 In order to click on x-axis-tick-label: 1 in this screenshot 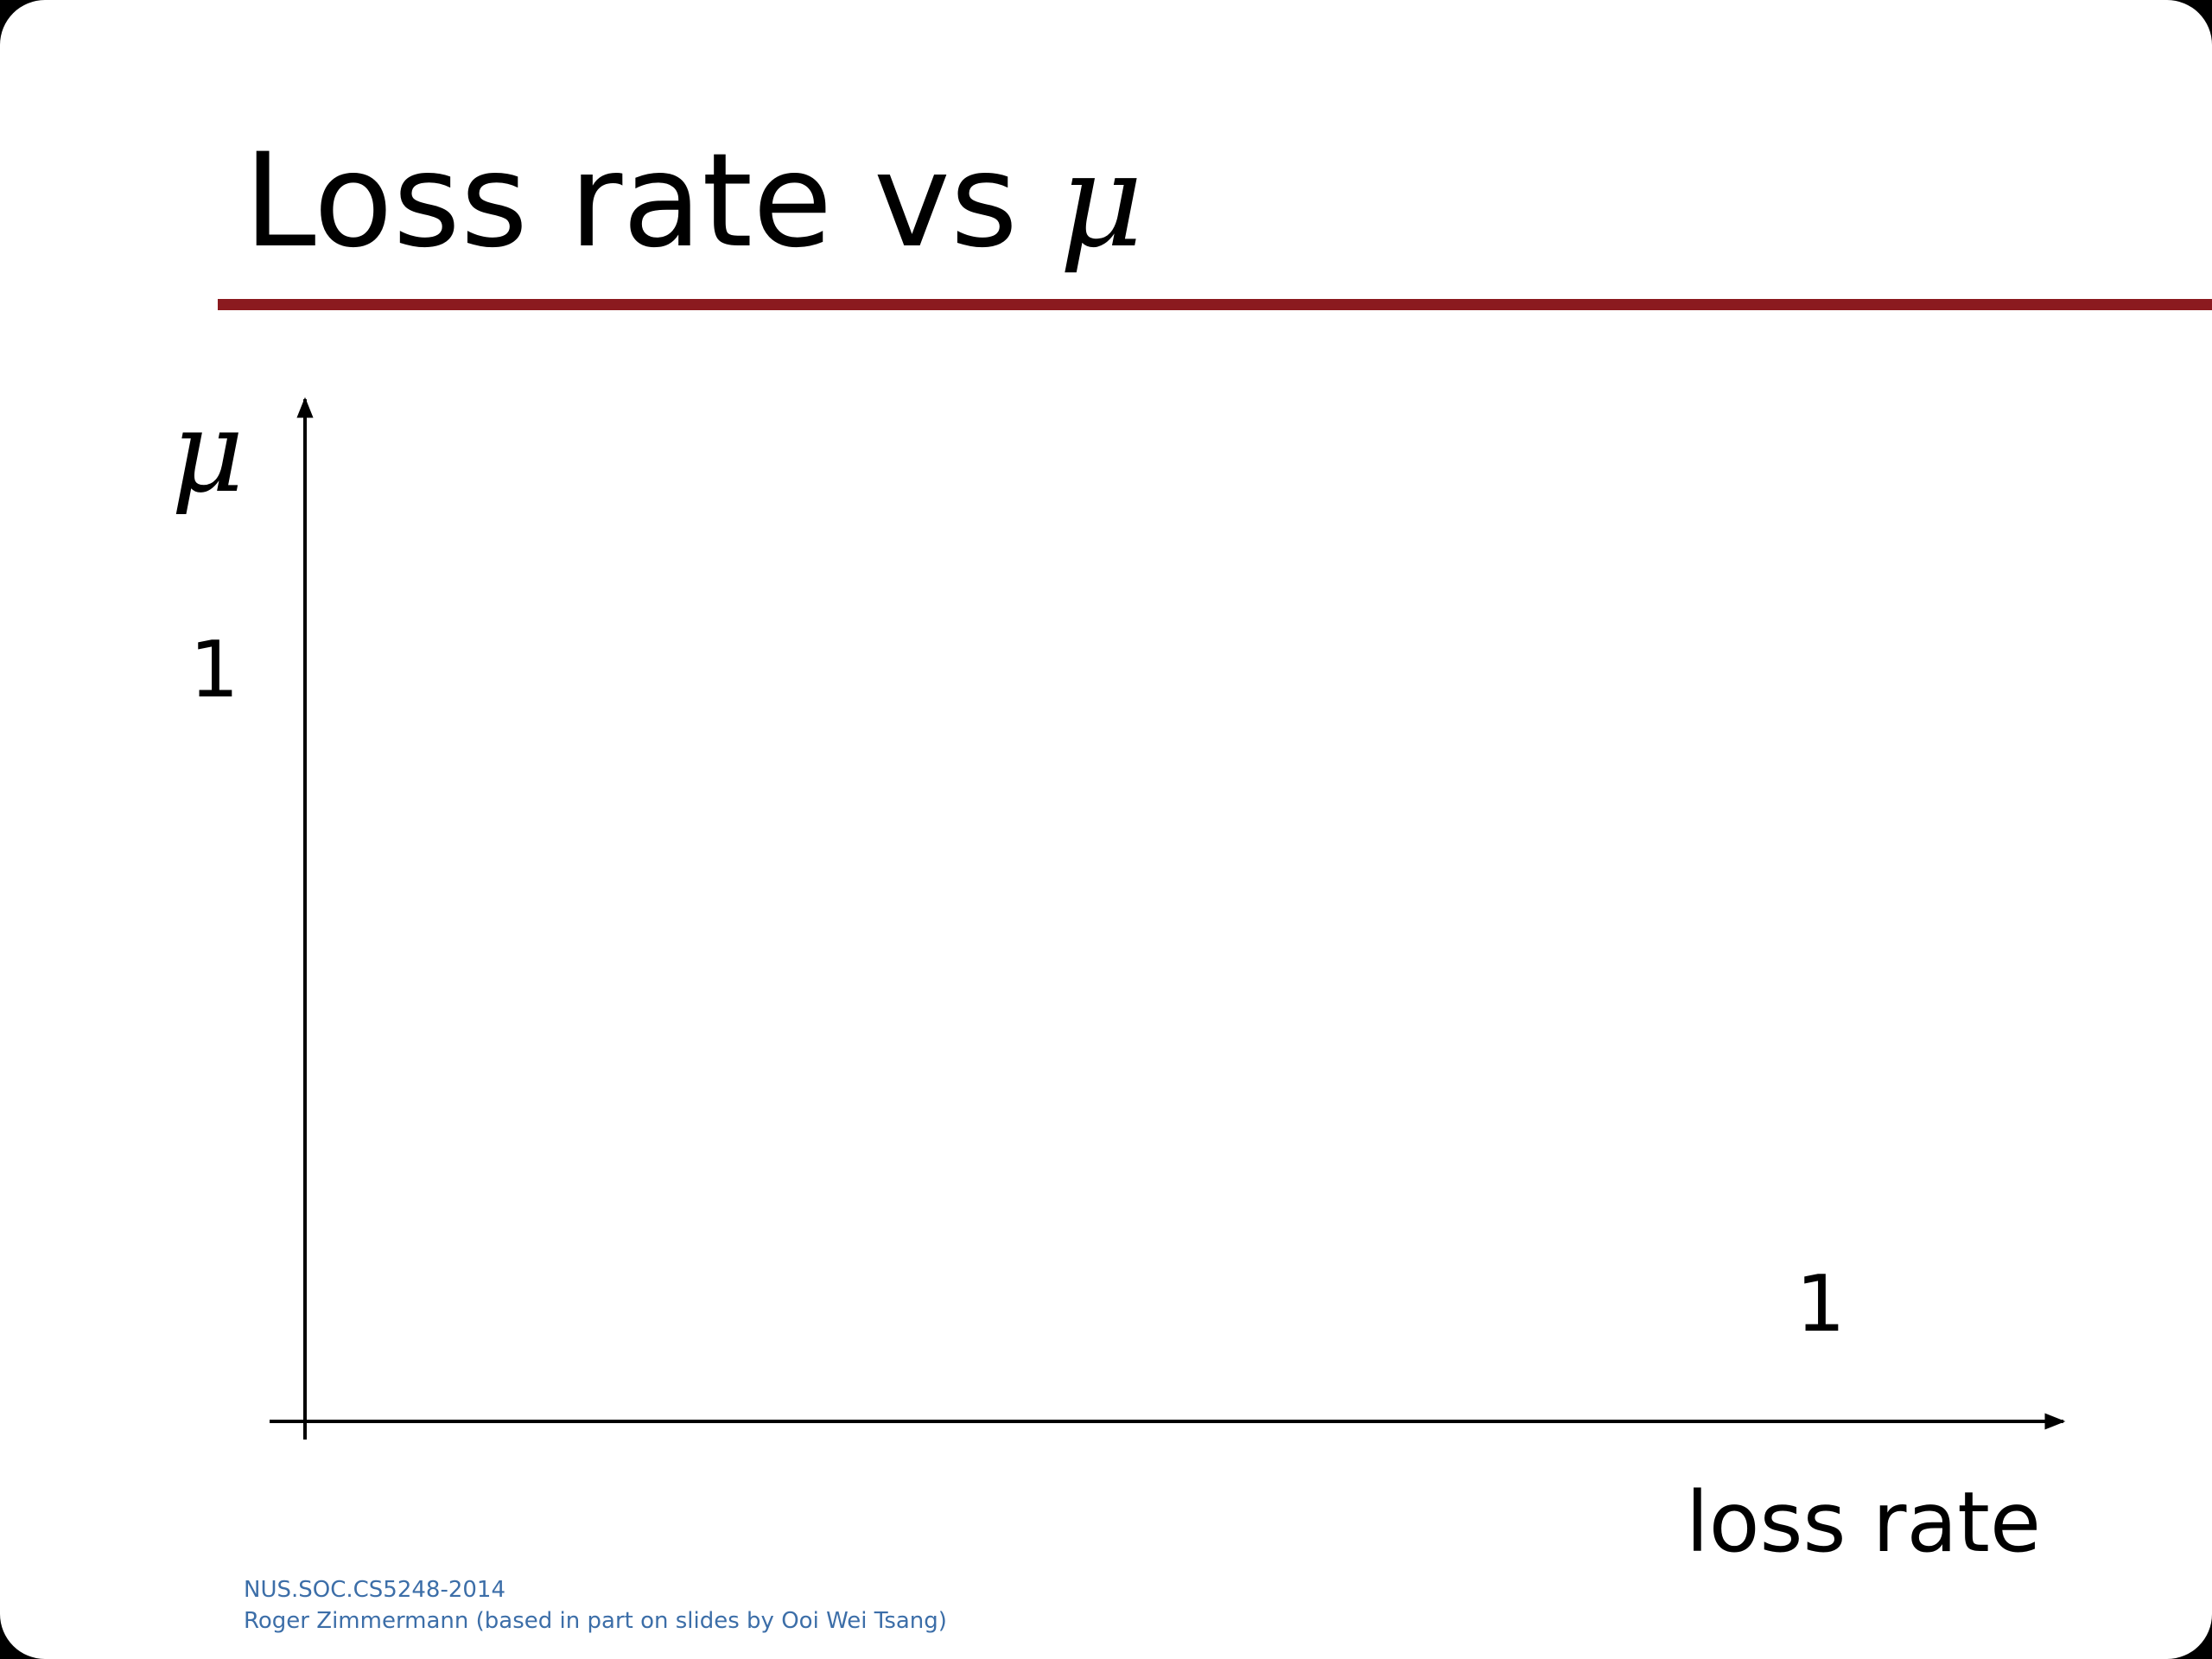, I will do `click(1820, 1304)`.